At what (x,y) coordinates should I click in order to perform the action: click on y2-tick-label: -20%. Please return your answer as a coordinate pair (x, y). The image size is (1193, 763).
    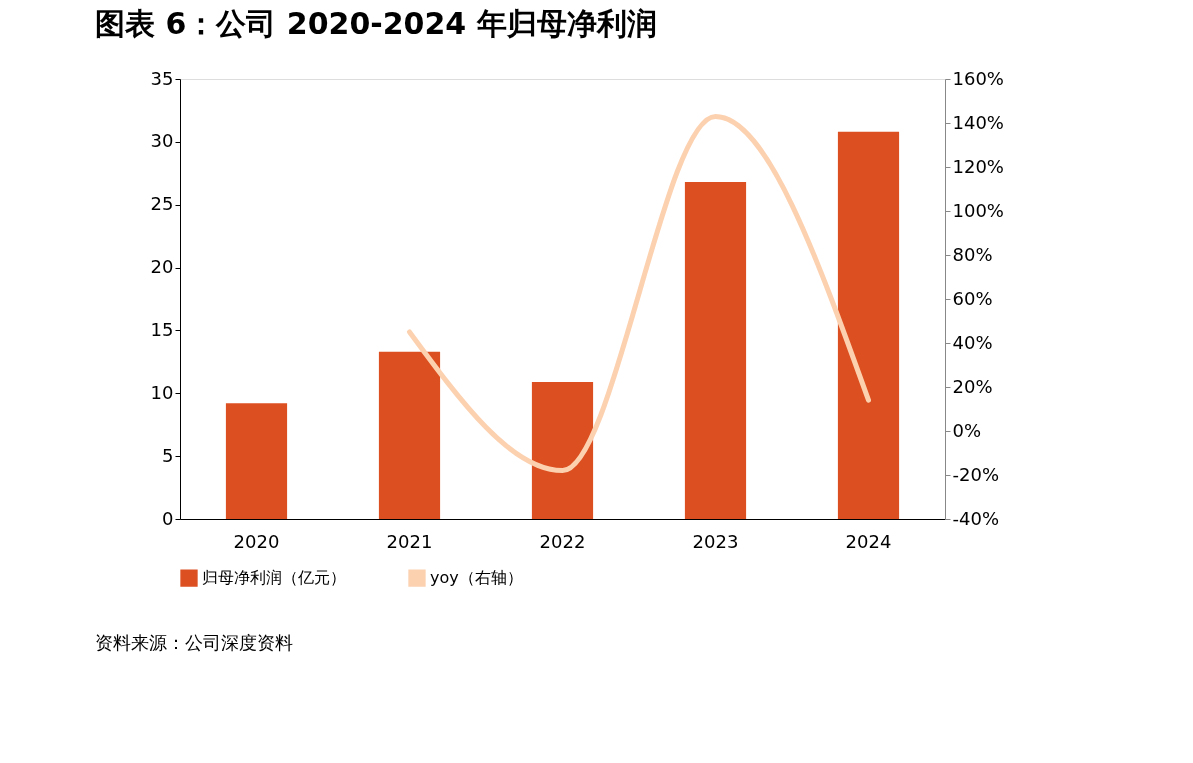
    Looking at the image, I should click on (976, 474).